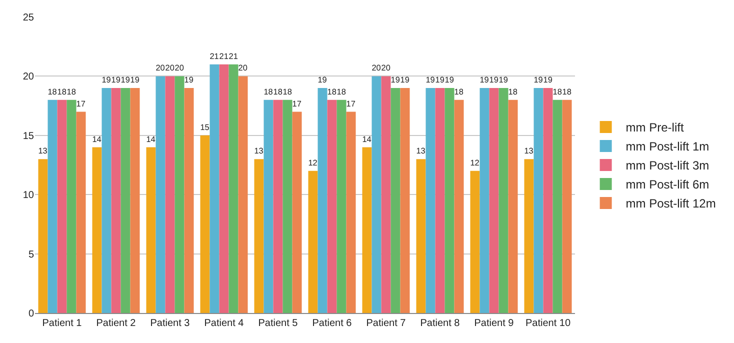  Describe the element at coordinates (170, 323) in the screenshot. I see `x-tick-label: Patient 3` at that location.